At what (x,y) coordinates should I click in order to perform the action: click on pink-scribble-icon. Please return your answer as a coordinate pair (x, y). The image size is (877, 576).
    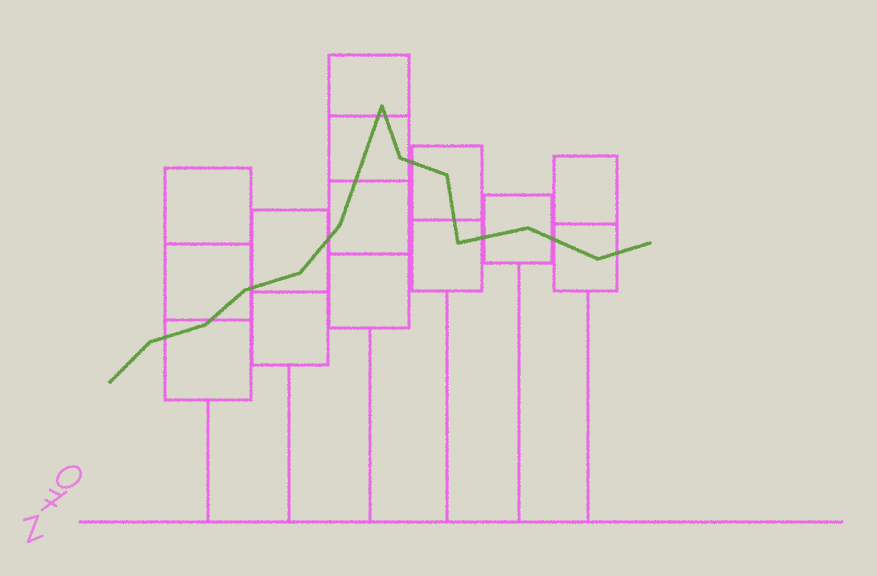
    Looking at the image, I should click on (52, 504).